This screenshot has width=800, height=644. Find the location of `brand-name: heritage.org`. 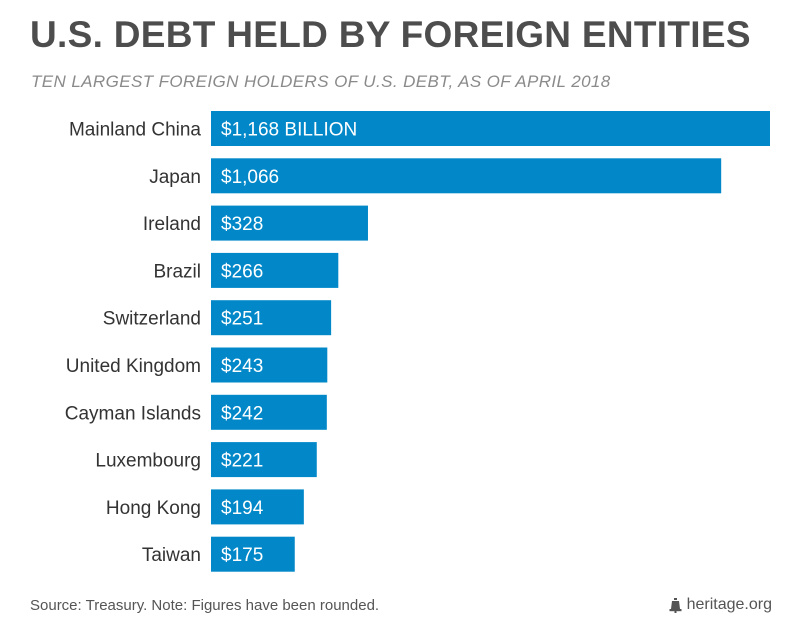

brand-name: heritage.org is located at coordinates (729, 604).